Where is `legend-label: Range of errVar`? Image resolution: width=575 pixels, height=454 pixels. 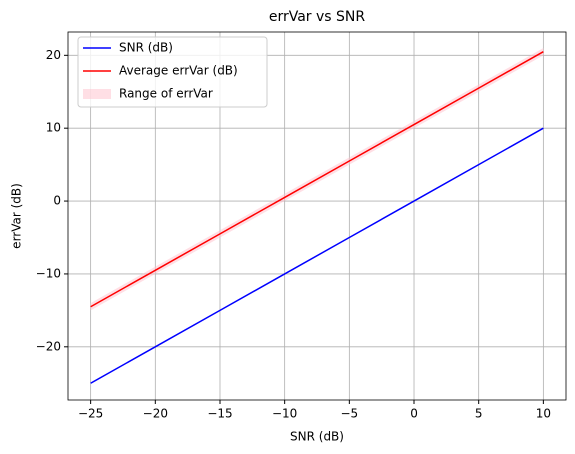 legend-label: Range of errVar is located at coordinates (166, 94).